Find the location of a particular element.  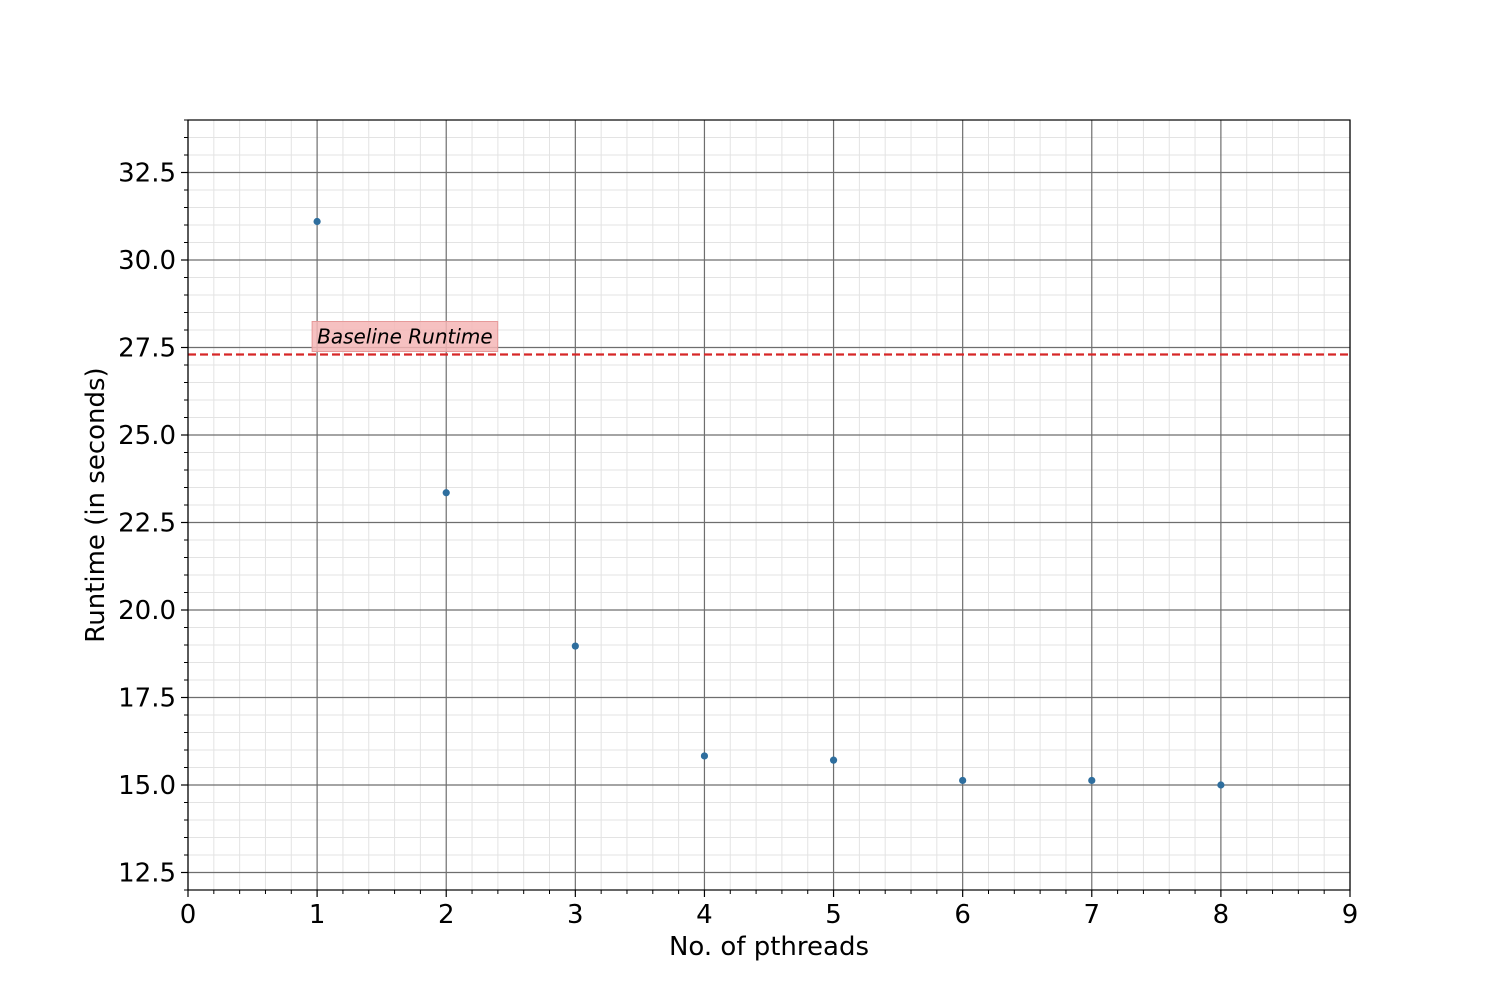

x-tick-label: 8 is located at coordinates (1221, 915).